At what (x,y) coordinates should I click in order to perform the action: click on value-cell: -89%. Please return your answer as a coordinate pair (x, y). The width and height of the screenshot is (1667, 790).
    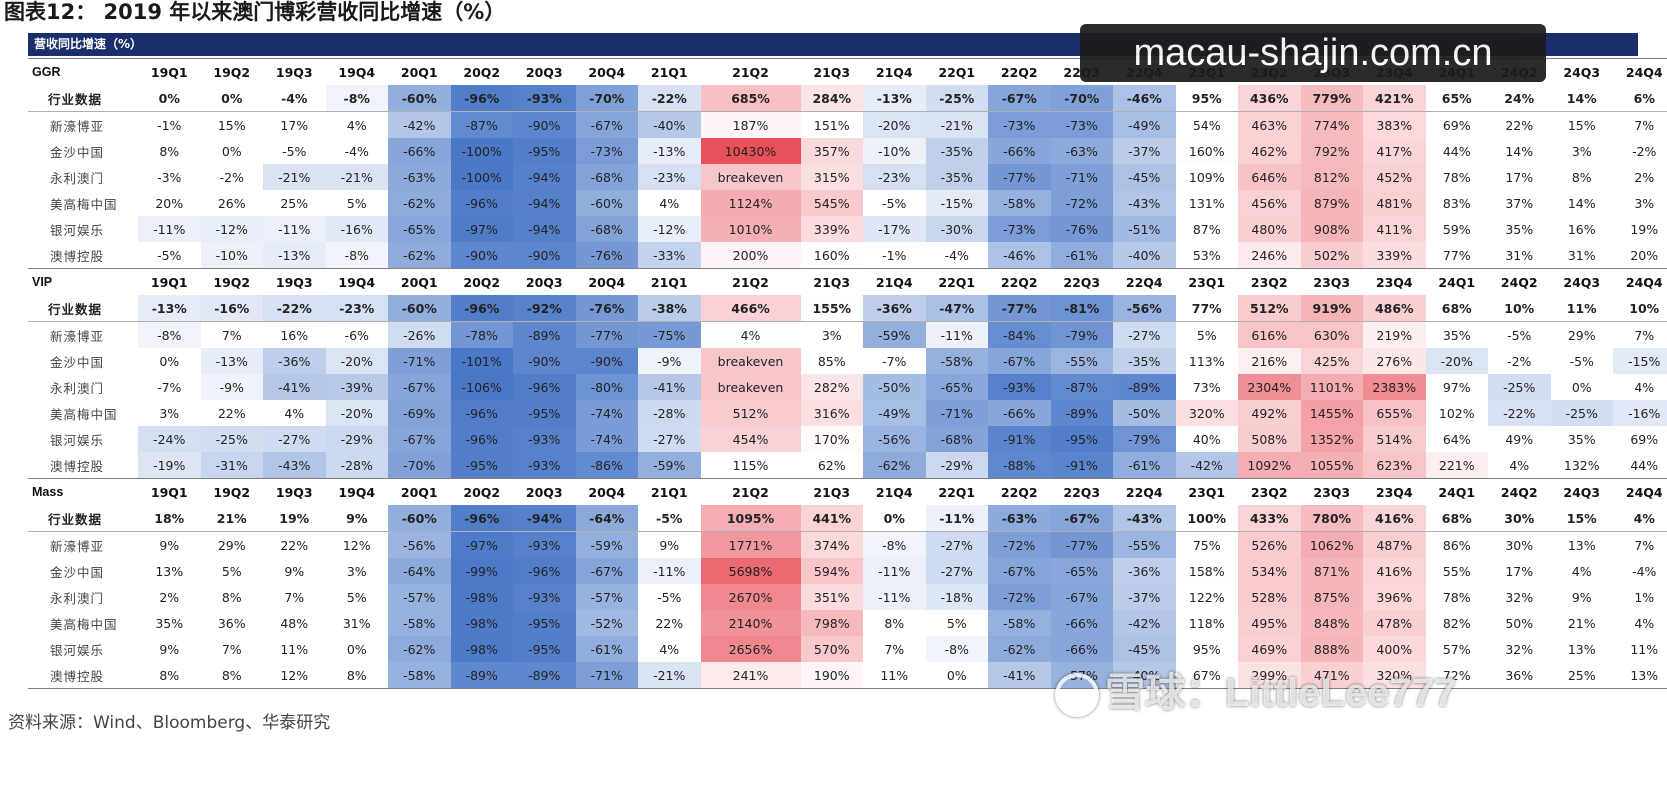
    Looking at the image, I should click on (544, 675).